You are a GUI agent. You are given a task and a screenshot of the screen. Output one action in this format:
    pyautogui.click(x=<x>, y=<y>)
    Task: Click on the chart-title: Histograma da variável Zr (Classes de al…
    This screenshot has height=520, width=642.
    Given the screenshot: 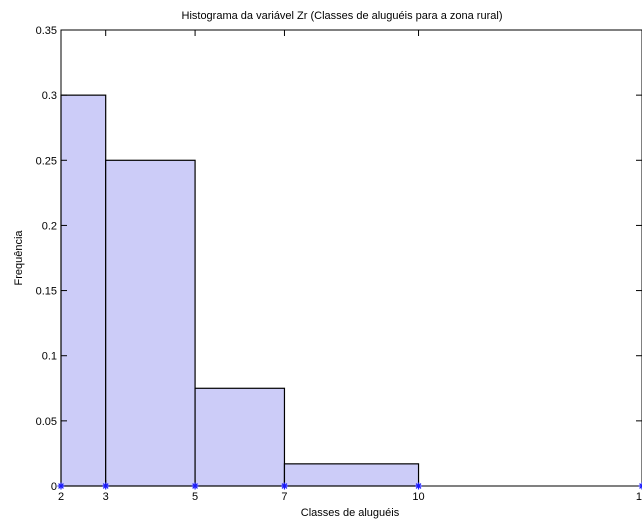 What is the action you would take?
    pyautogui.click(x=342, y=16)
    